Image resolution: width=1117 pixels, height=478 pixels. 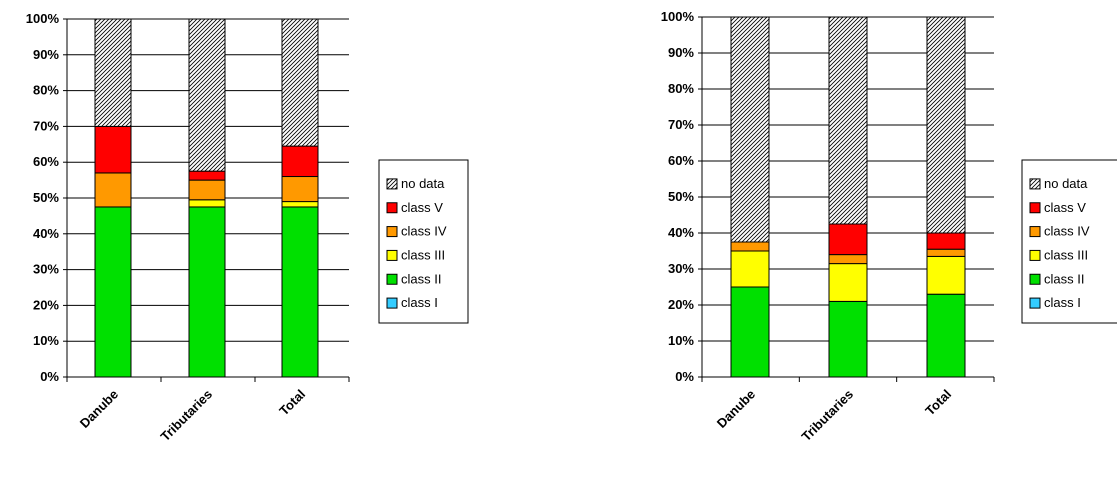 What do you see at coordinates (681, 268) in the screenshot?
I see `chart2-y-tick-label: 30%` at bounding box center [681, 268].